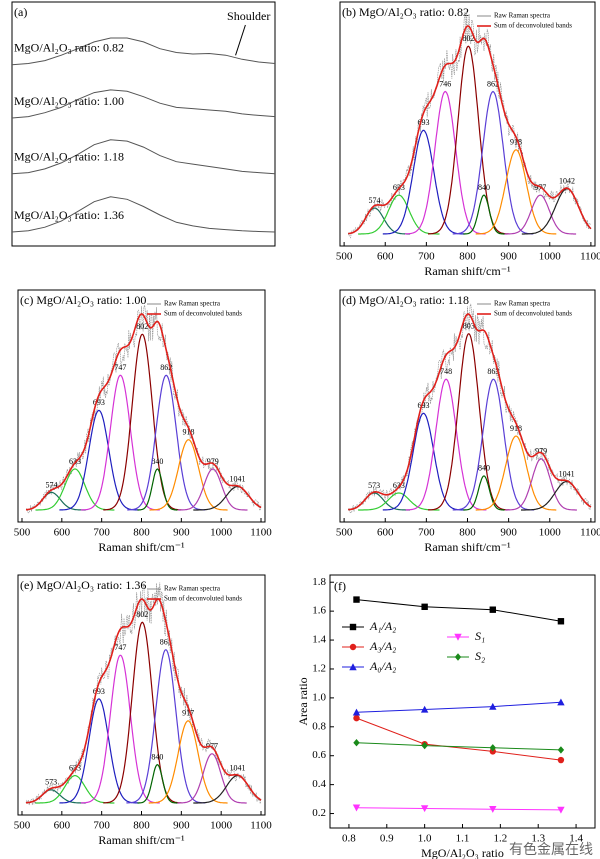 Image resolution: width=600 pixels, height=859 pixels. I want to click on plot-frame, so click(462, 701).